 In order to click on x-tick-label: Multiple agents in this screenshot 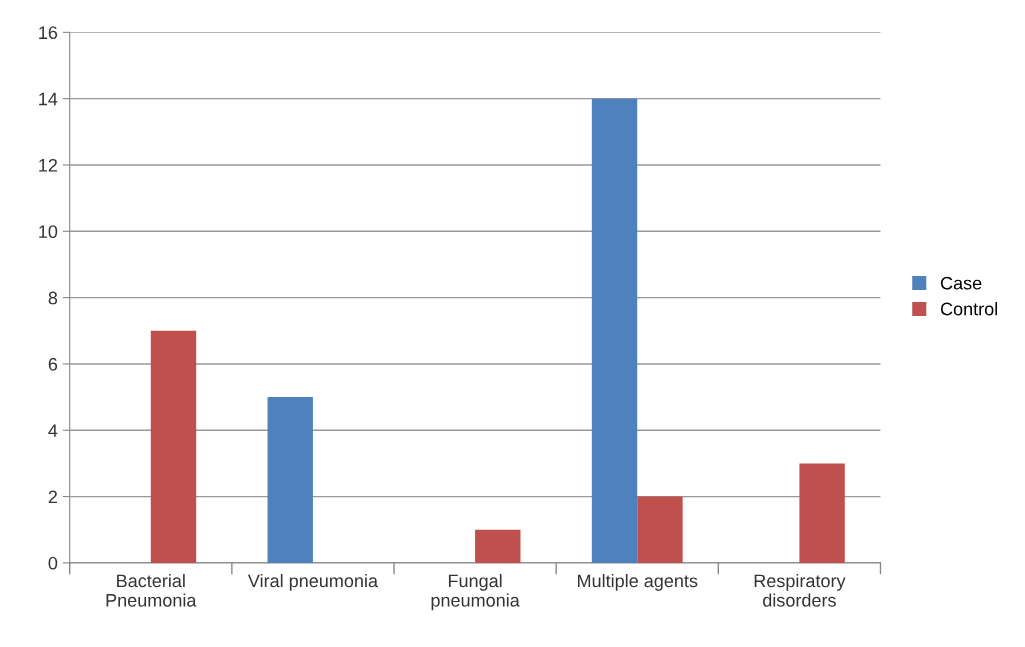, I will do `click(638, 582)`.